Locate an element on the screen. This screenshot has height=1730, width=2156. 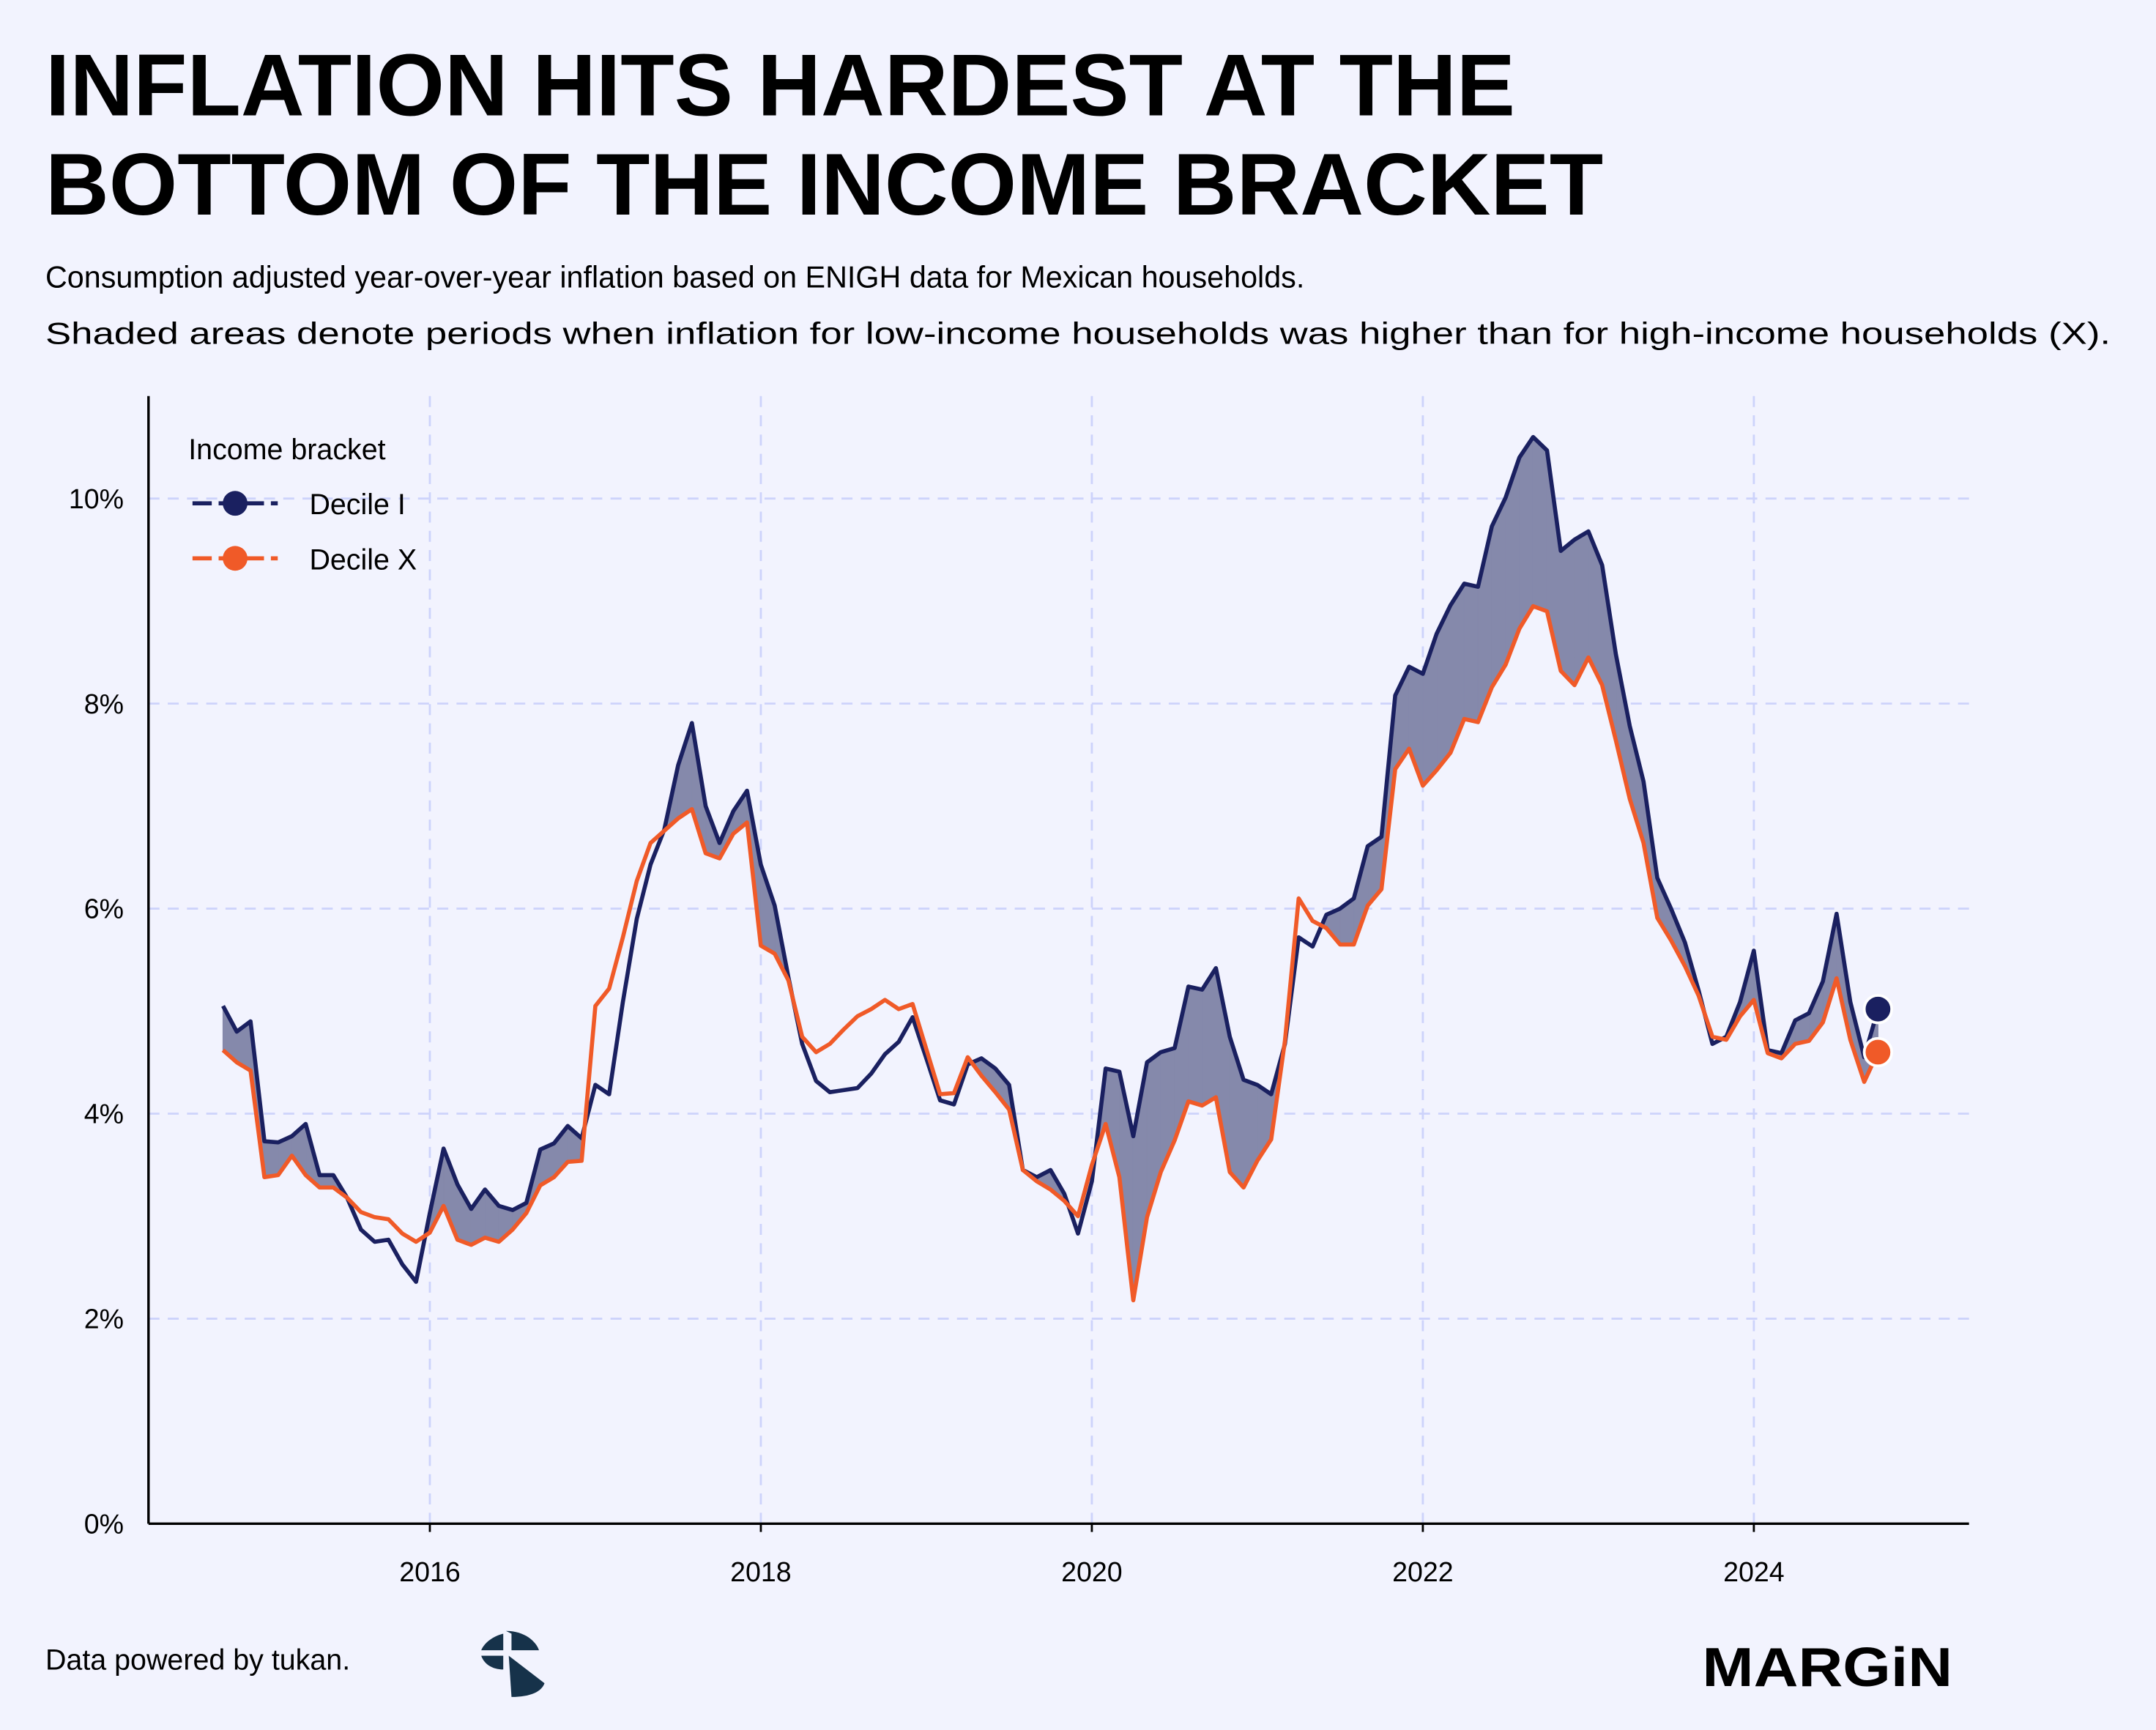
y-tick-label: 2% is located at coordinates (104, 1319).